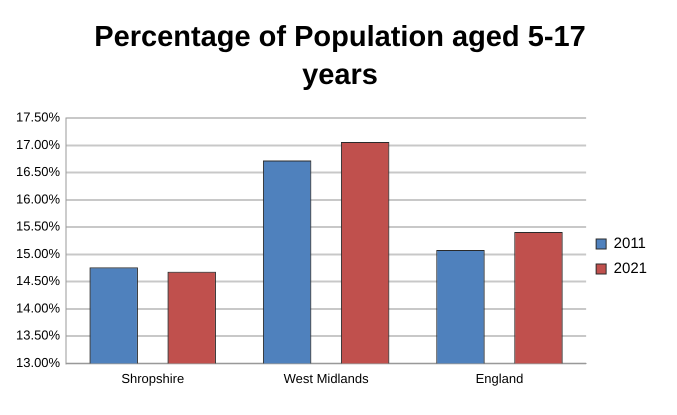 This screenshot has height=415, width=677. I want to click on x-tick-label: England, so click(500, 378).